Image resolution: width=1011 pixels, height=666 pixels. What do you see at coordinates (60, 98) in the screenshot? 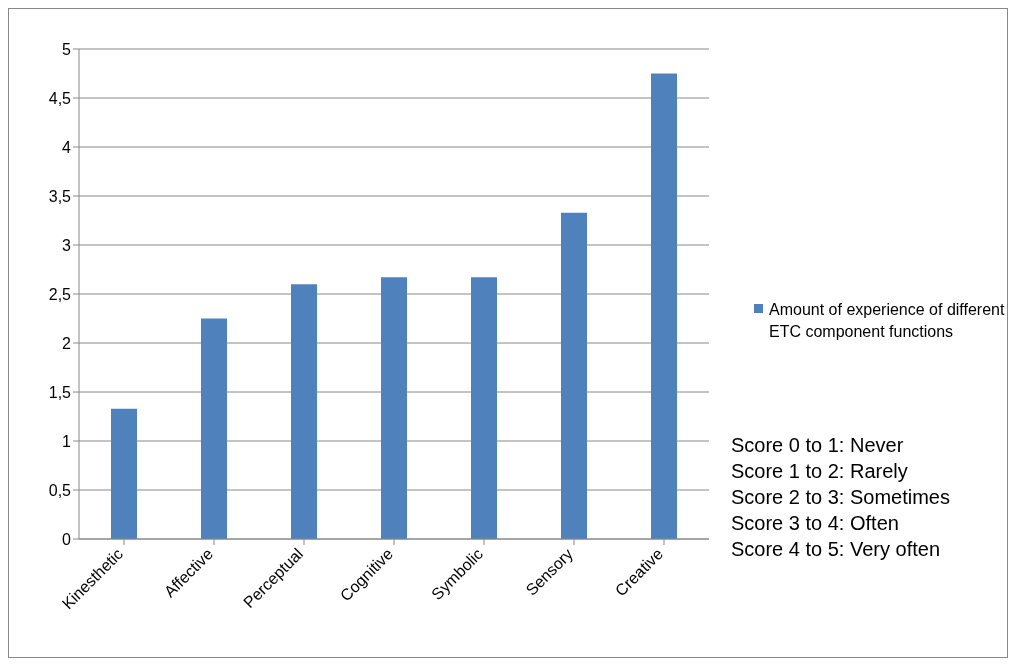
I see `y-tick-label: 4,5` at bounding box center [60, 98].